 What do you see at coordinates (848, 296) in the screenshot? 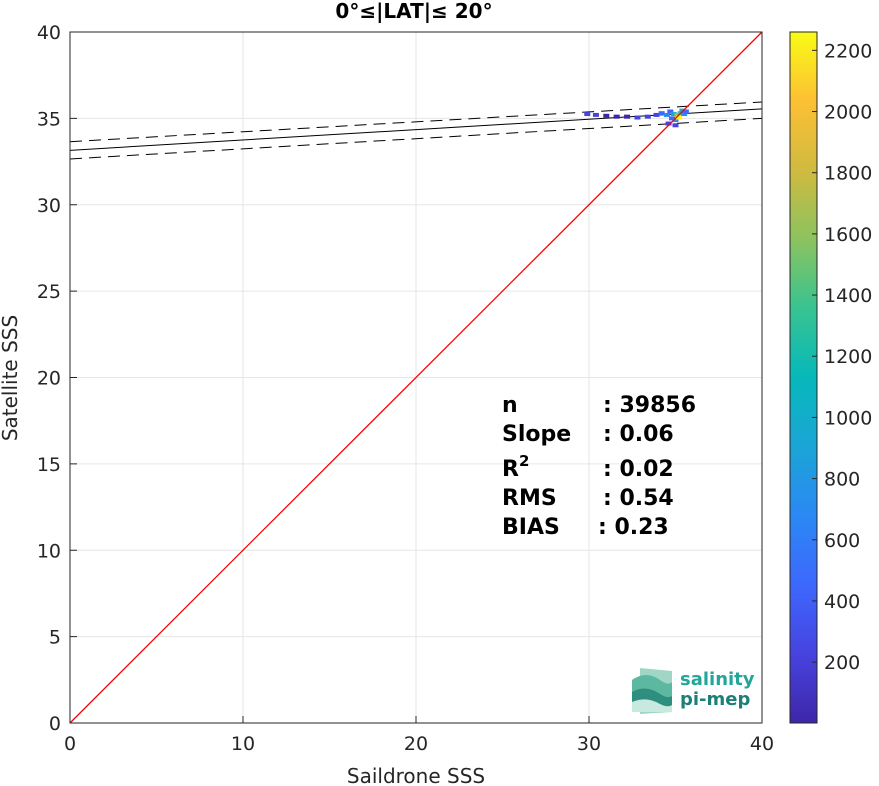
I see `colorbar-tick-label: 1400` at bounding box center [848, 296].